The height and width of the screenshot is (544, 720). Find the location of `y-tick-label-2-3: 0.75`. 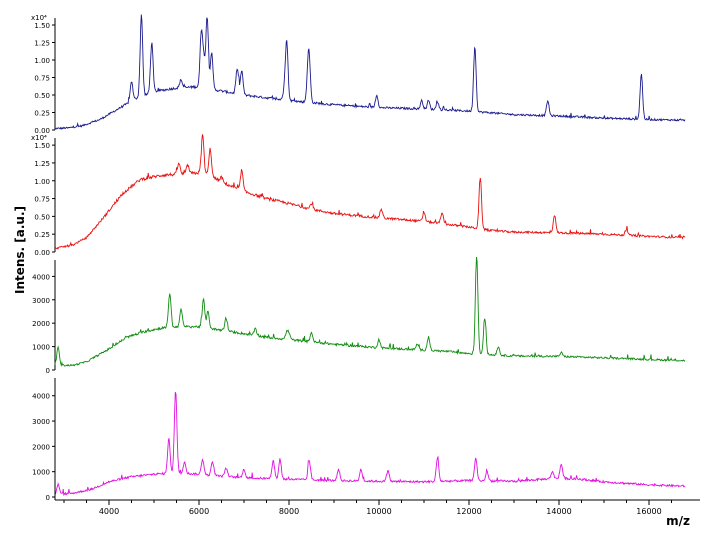

y-tick-label-2-3: 0.75 is located at coordinates (42, 200).